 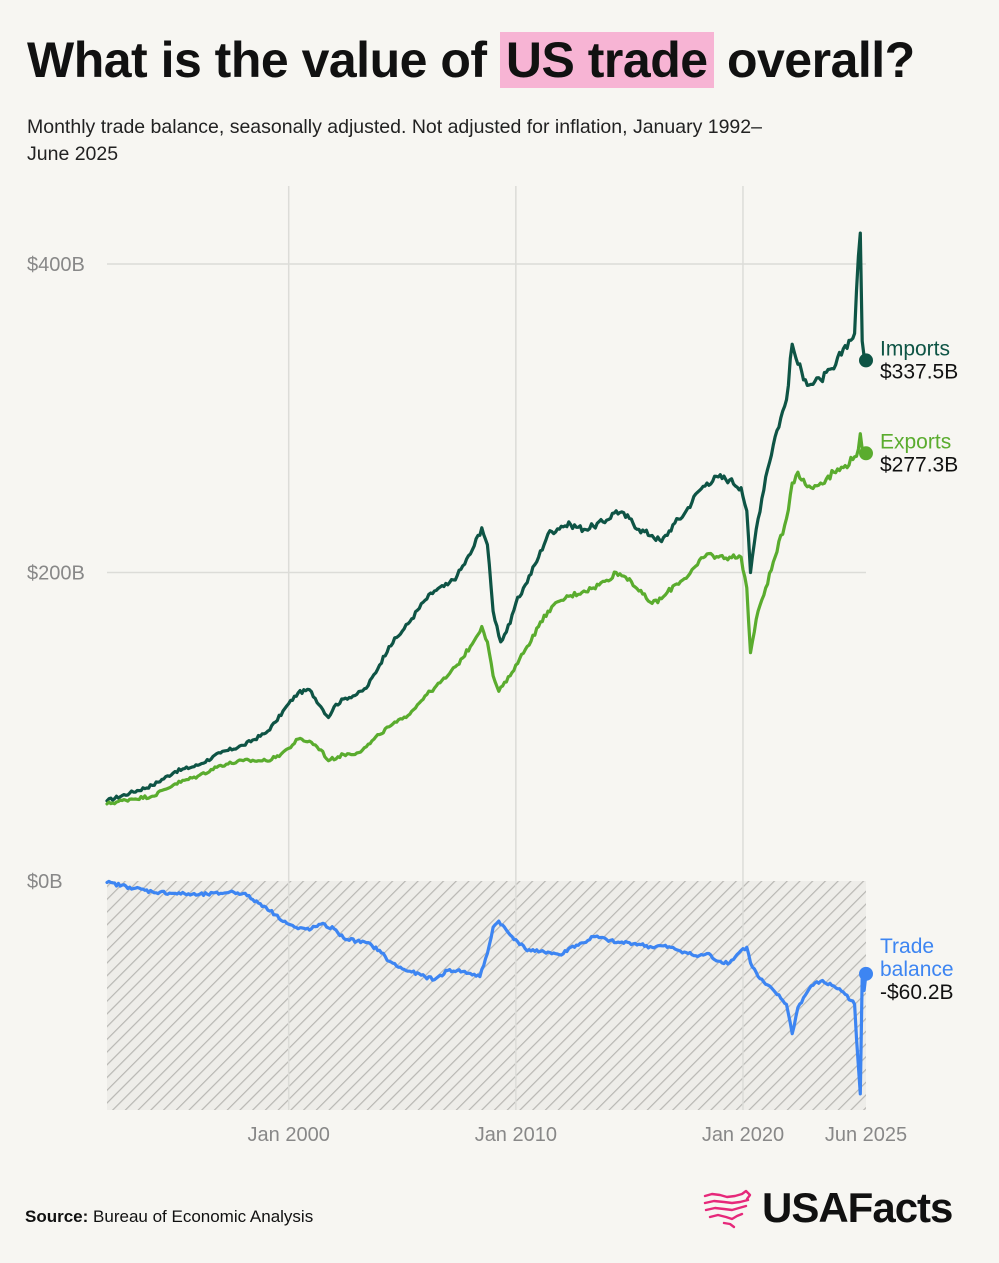 I want to click on y-tick-label: $400B, so click(x=56, y=265).